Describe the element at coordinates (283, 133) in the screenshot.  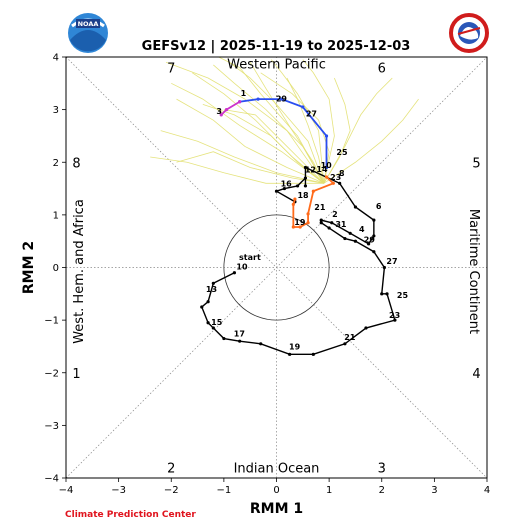
I see `forecast-late-path` at that location.